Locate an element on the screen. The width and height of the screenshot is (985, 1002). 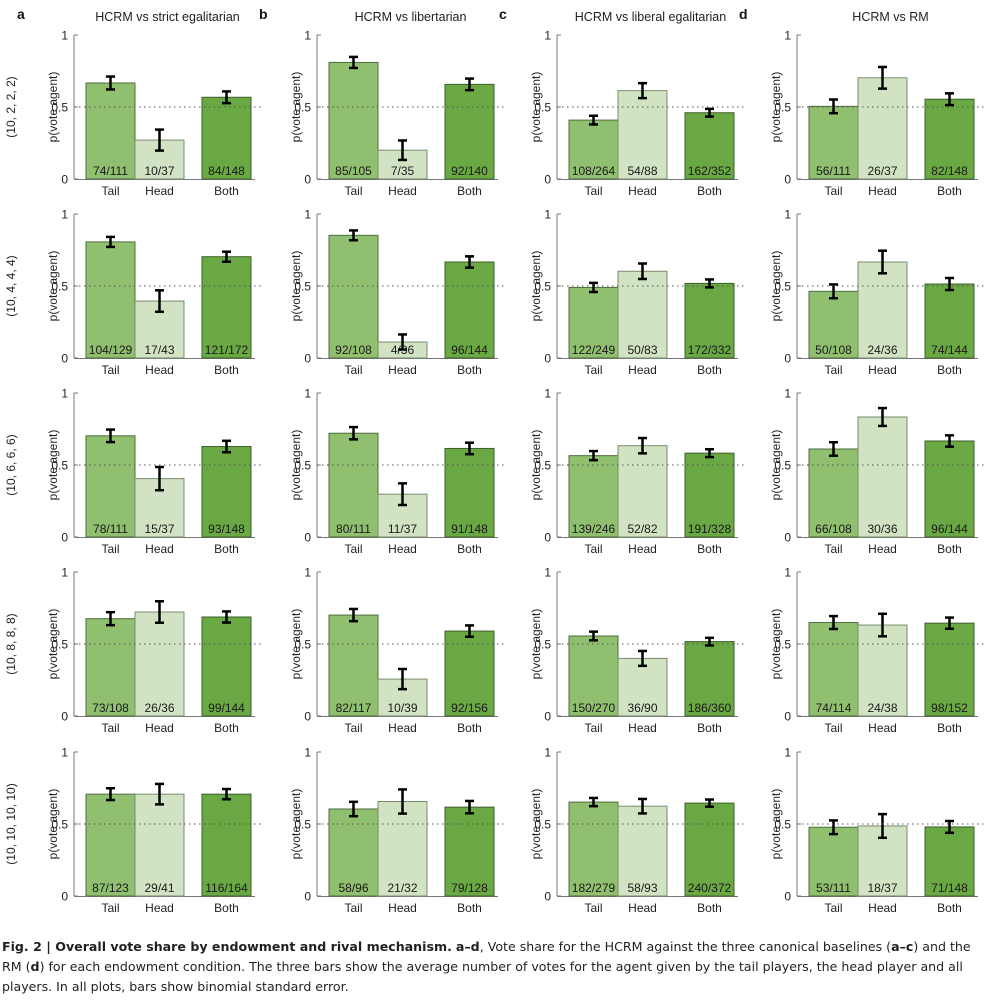
endowment-label: (10, 10, 10, 10) is located at coordinates (11, 823).